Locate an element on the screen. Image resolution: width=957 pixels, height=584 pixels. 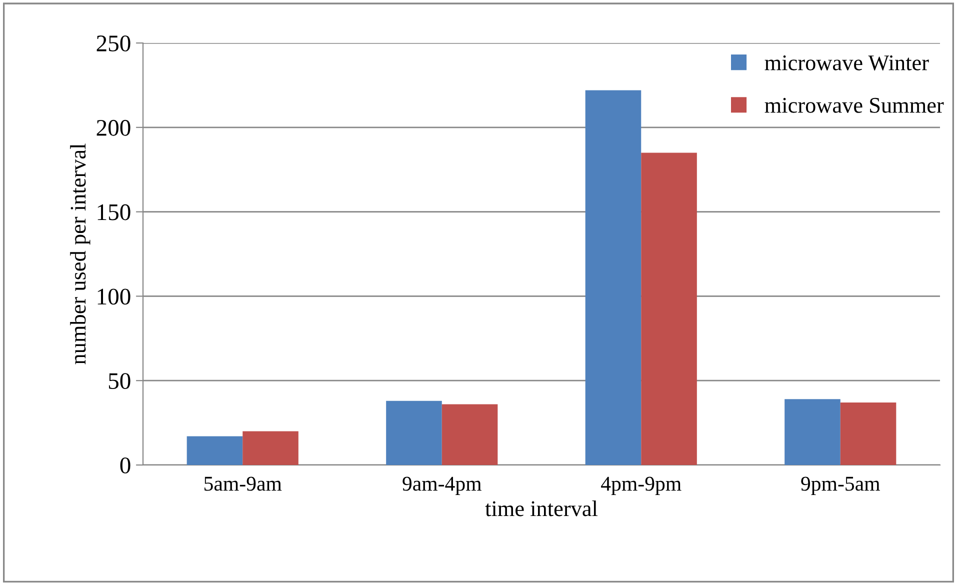
y-tick-label: 200 is located at coordinates (113, 128).